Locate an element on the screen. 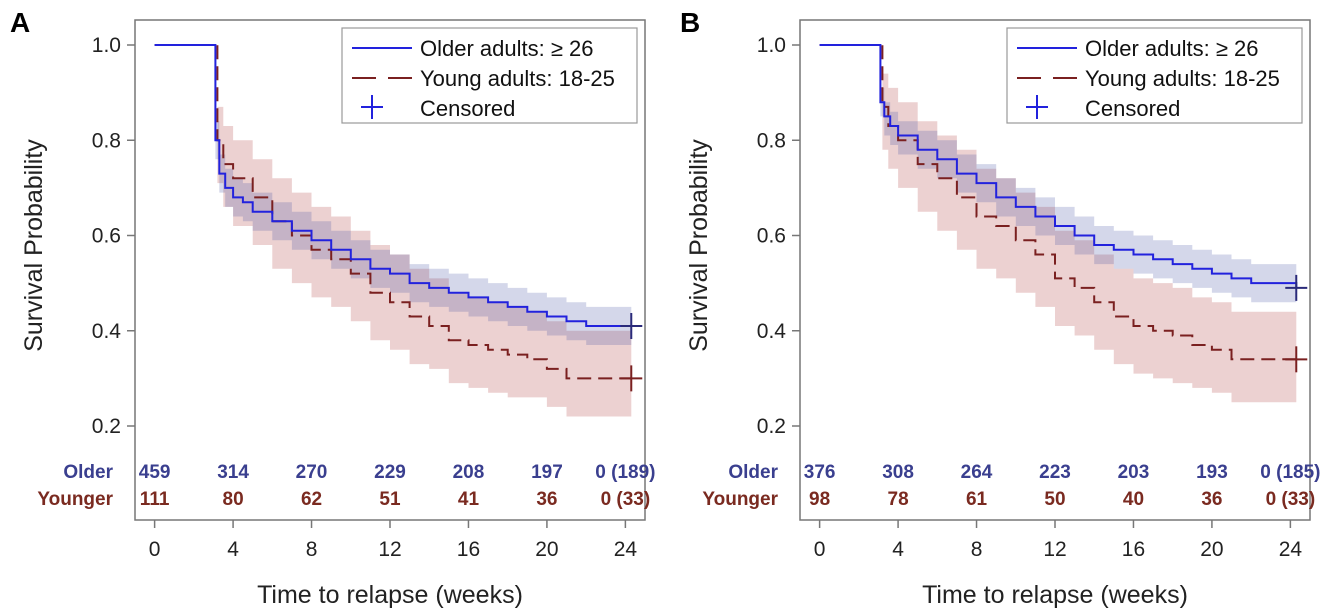 This screenshot has height=612, width=1325. risk-count: 203 is located at coordinates (1134, 472).